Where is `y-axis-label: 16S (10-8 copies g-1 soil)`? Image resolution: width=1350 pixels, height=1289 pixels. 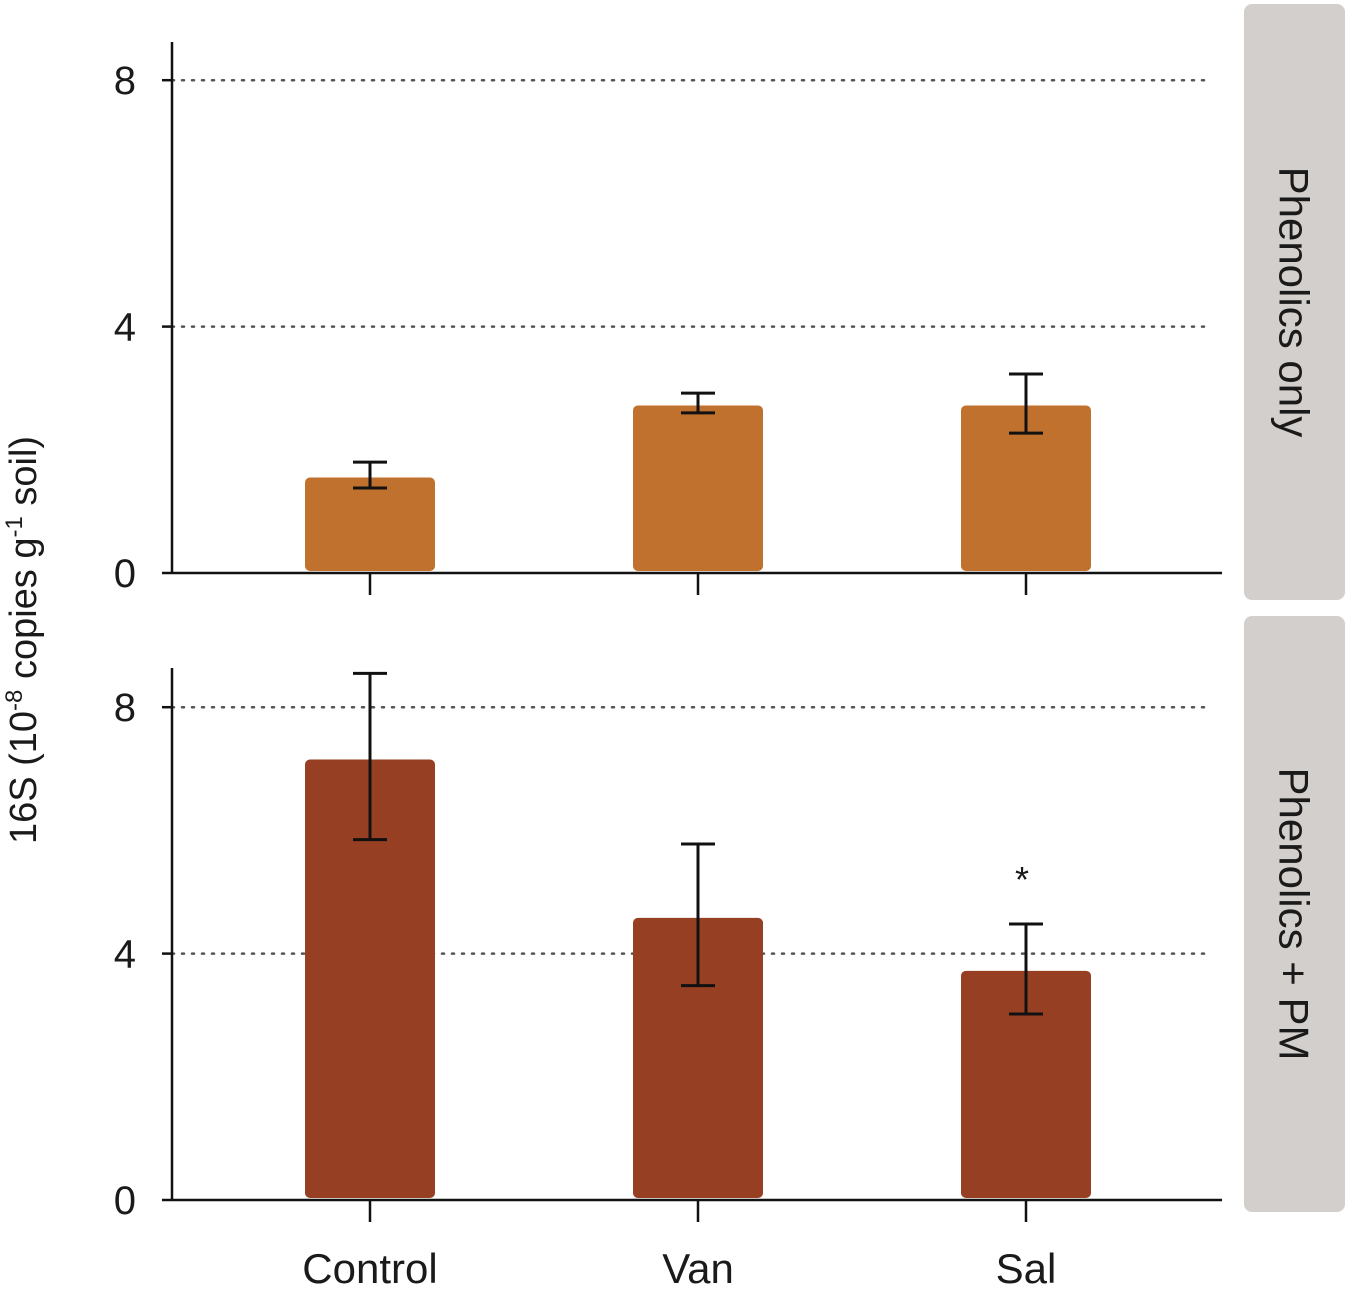 y-axis-label: 16S (10-8 copies g-1 soil) is located at coordinates (23, 640).